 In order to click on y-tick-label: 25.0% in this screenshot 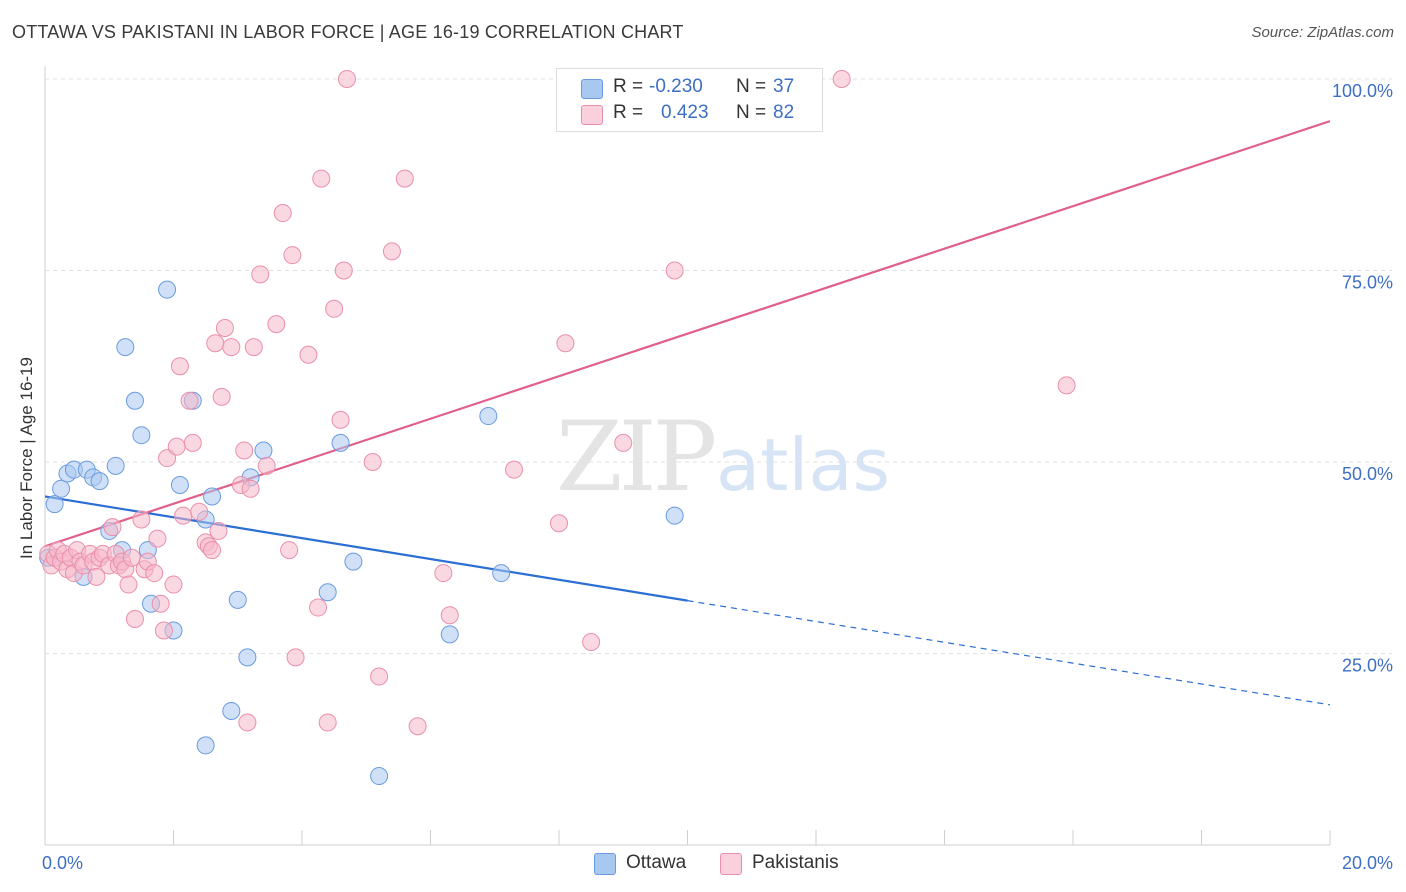, I will do `click(1367, 666)`.